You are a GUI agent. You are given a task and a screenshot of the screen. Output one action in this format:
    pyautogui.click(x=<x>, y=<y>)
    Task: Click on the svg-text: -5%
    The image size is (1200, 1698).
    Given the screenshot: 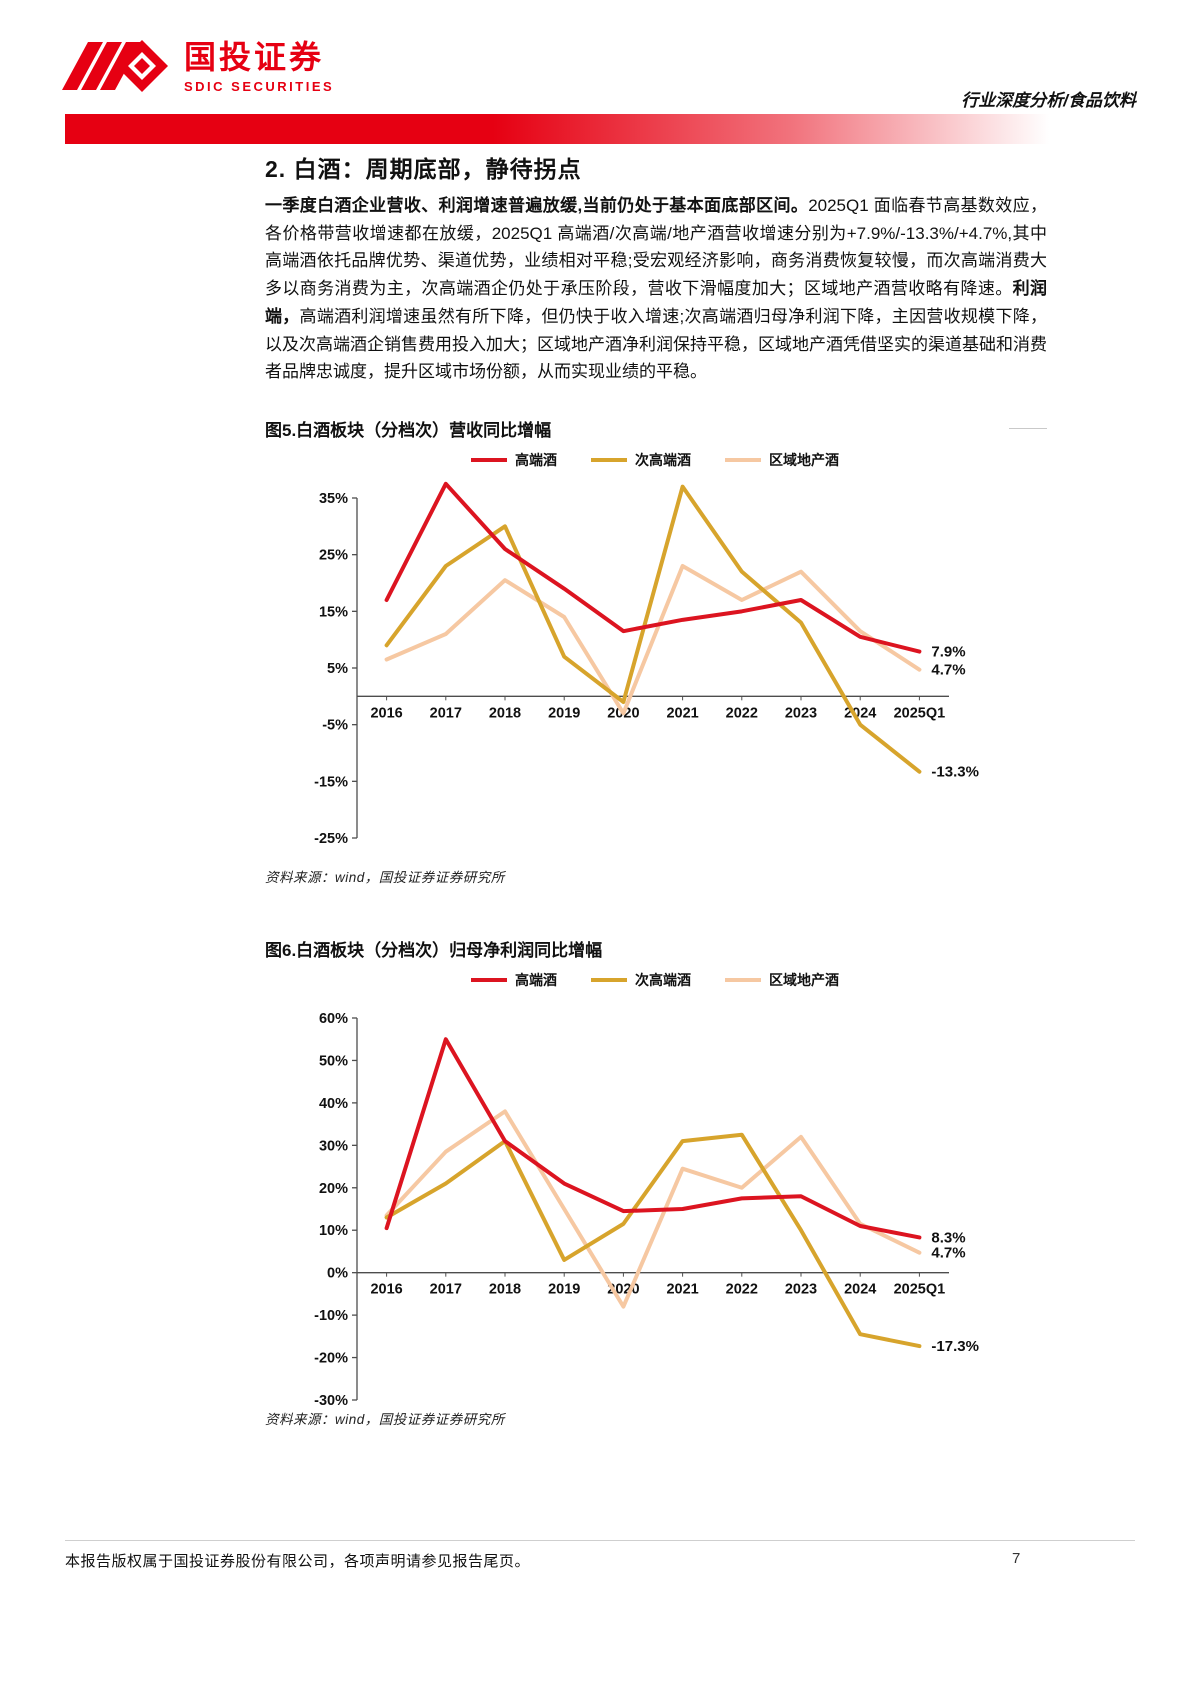 What is the action you would take?
    pyautogui.click(x=335, y=726)
    